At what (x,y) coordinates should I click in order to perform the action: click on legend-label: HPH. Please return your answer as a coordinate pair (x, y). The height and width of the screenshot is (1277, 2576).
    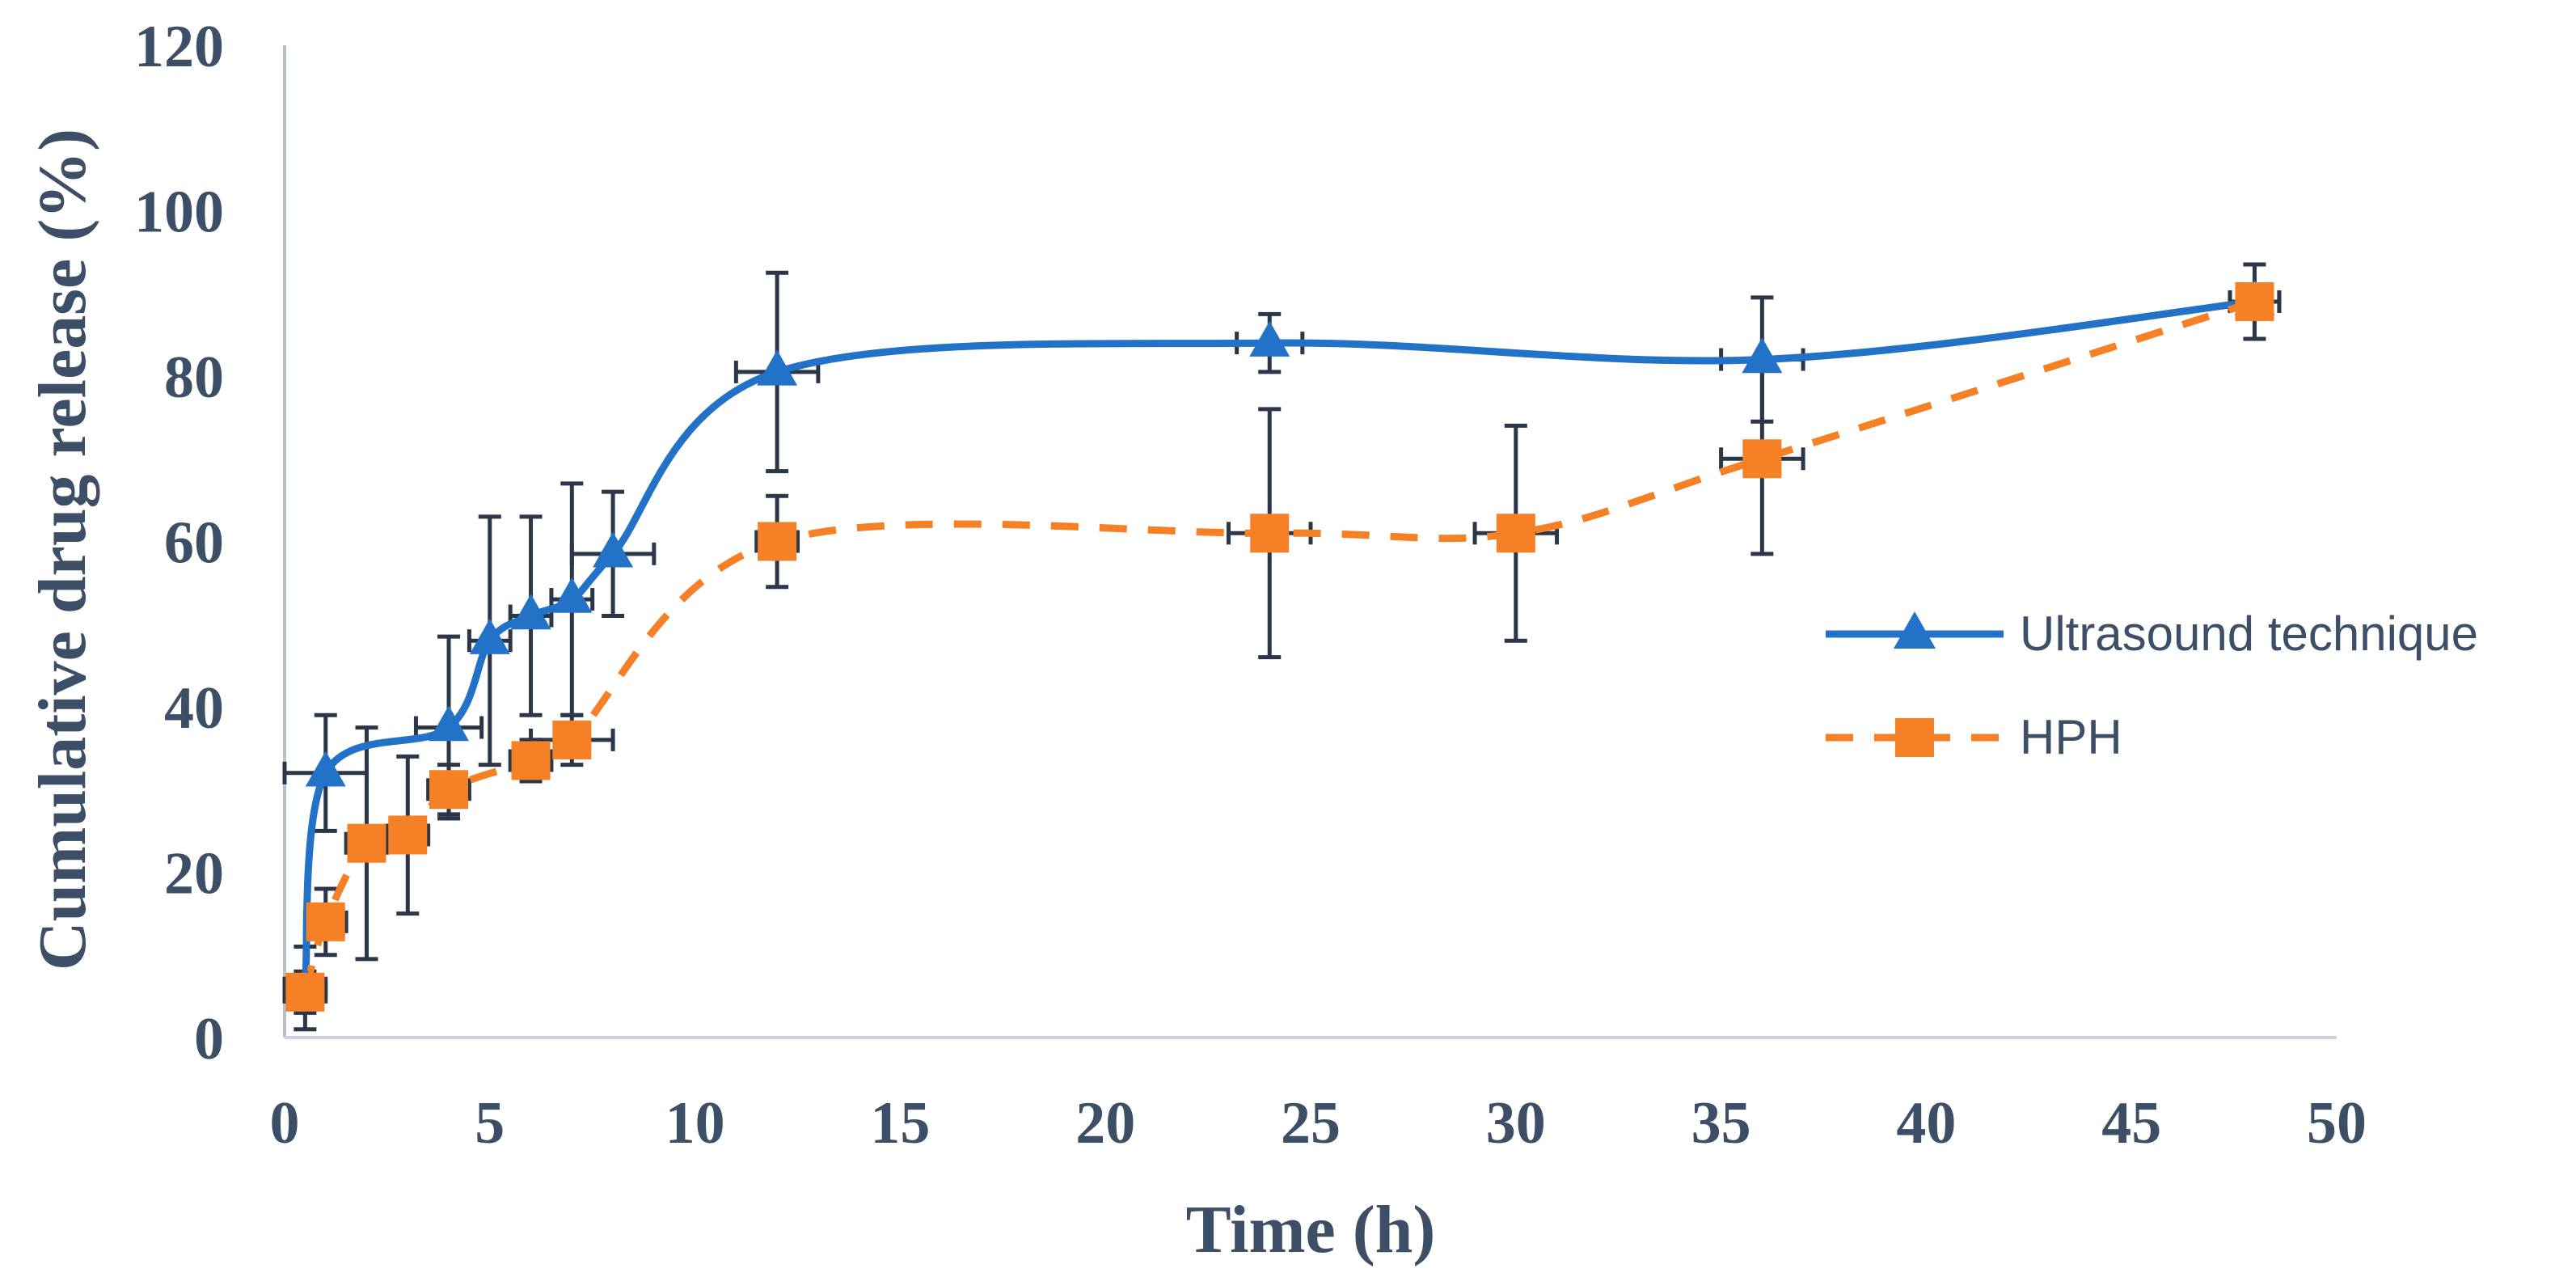
    Looking at the image, I should click on (2071, 737).